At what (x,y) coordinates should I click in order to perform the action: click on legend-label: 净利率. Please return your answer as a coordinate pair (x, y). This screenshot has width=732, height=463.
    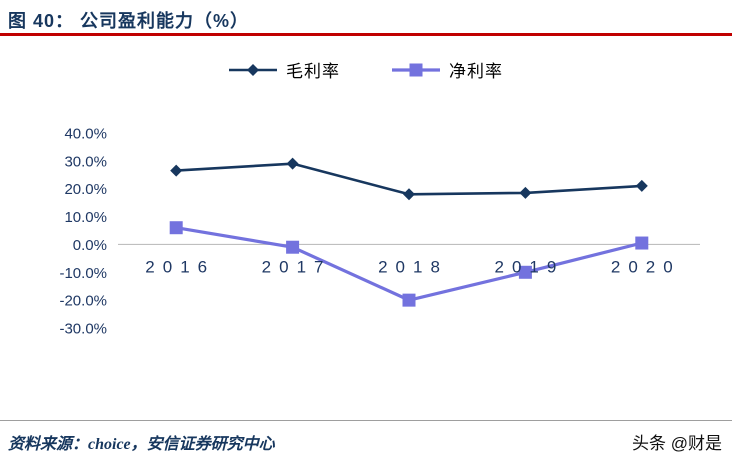
    Looking at the image, I should click on (476, 71).